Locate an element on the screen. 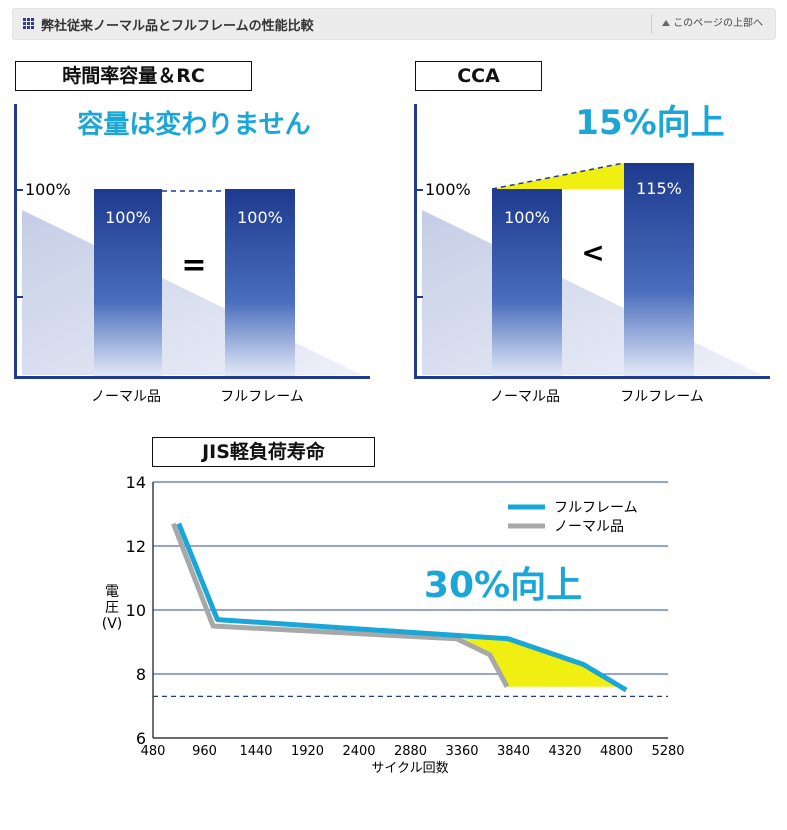 The height and width of the screenshot is (830, 787). jis-y-tick-label: 8 is located at coordinates (141, 674).